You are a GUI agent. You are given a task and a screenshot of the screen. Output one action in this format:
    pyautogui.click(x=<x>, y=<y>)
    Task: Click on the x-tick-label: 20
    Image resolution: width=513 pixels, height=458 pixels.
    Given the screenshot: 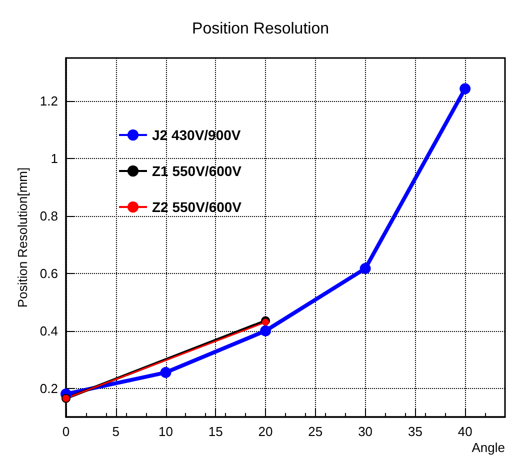 What is the action you would take?
    pyautogui.click(x=265, y=431)
    